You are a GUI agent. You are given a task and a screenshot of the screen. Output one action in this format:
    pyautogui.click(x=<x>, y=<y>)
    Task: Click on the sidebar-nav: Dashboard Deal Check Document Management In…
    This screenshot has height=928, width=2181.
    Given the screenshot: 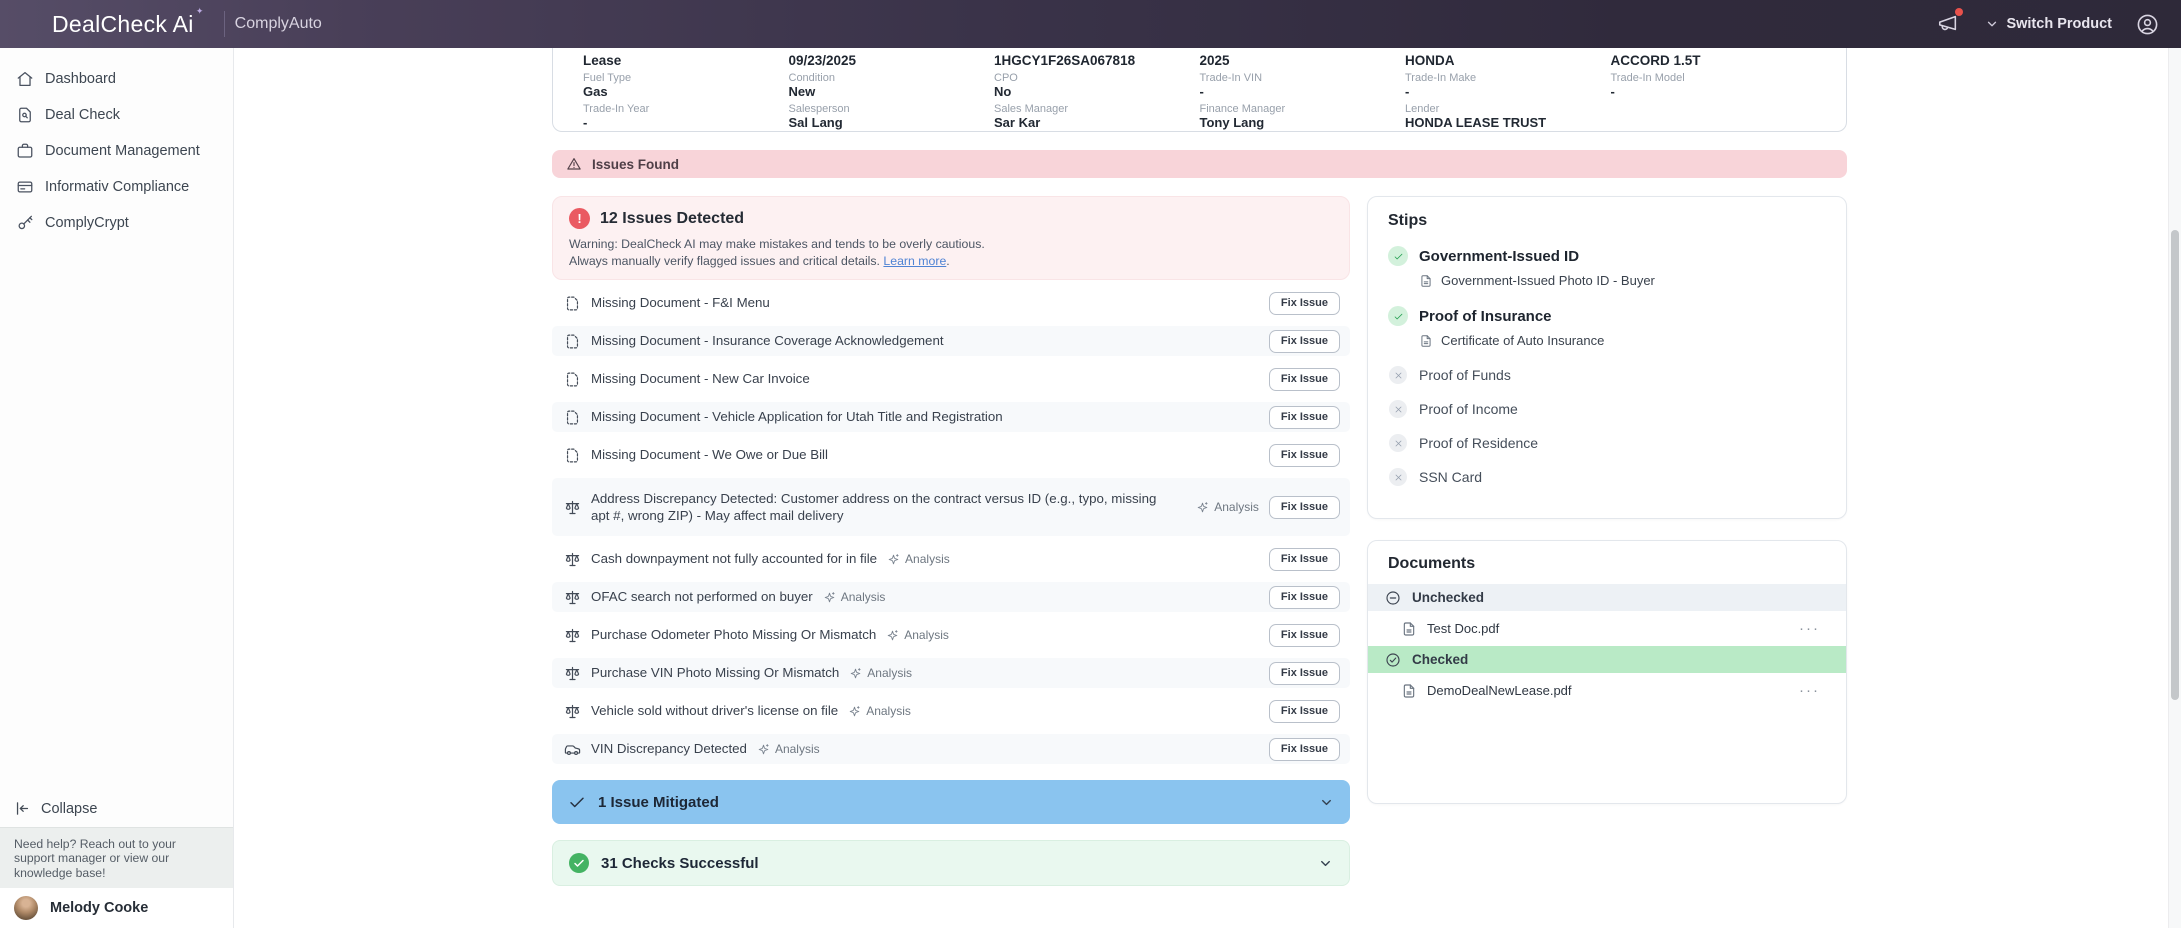 What is the action you would take?
    pyautogui.click(x=116, y=144)
    